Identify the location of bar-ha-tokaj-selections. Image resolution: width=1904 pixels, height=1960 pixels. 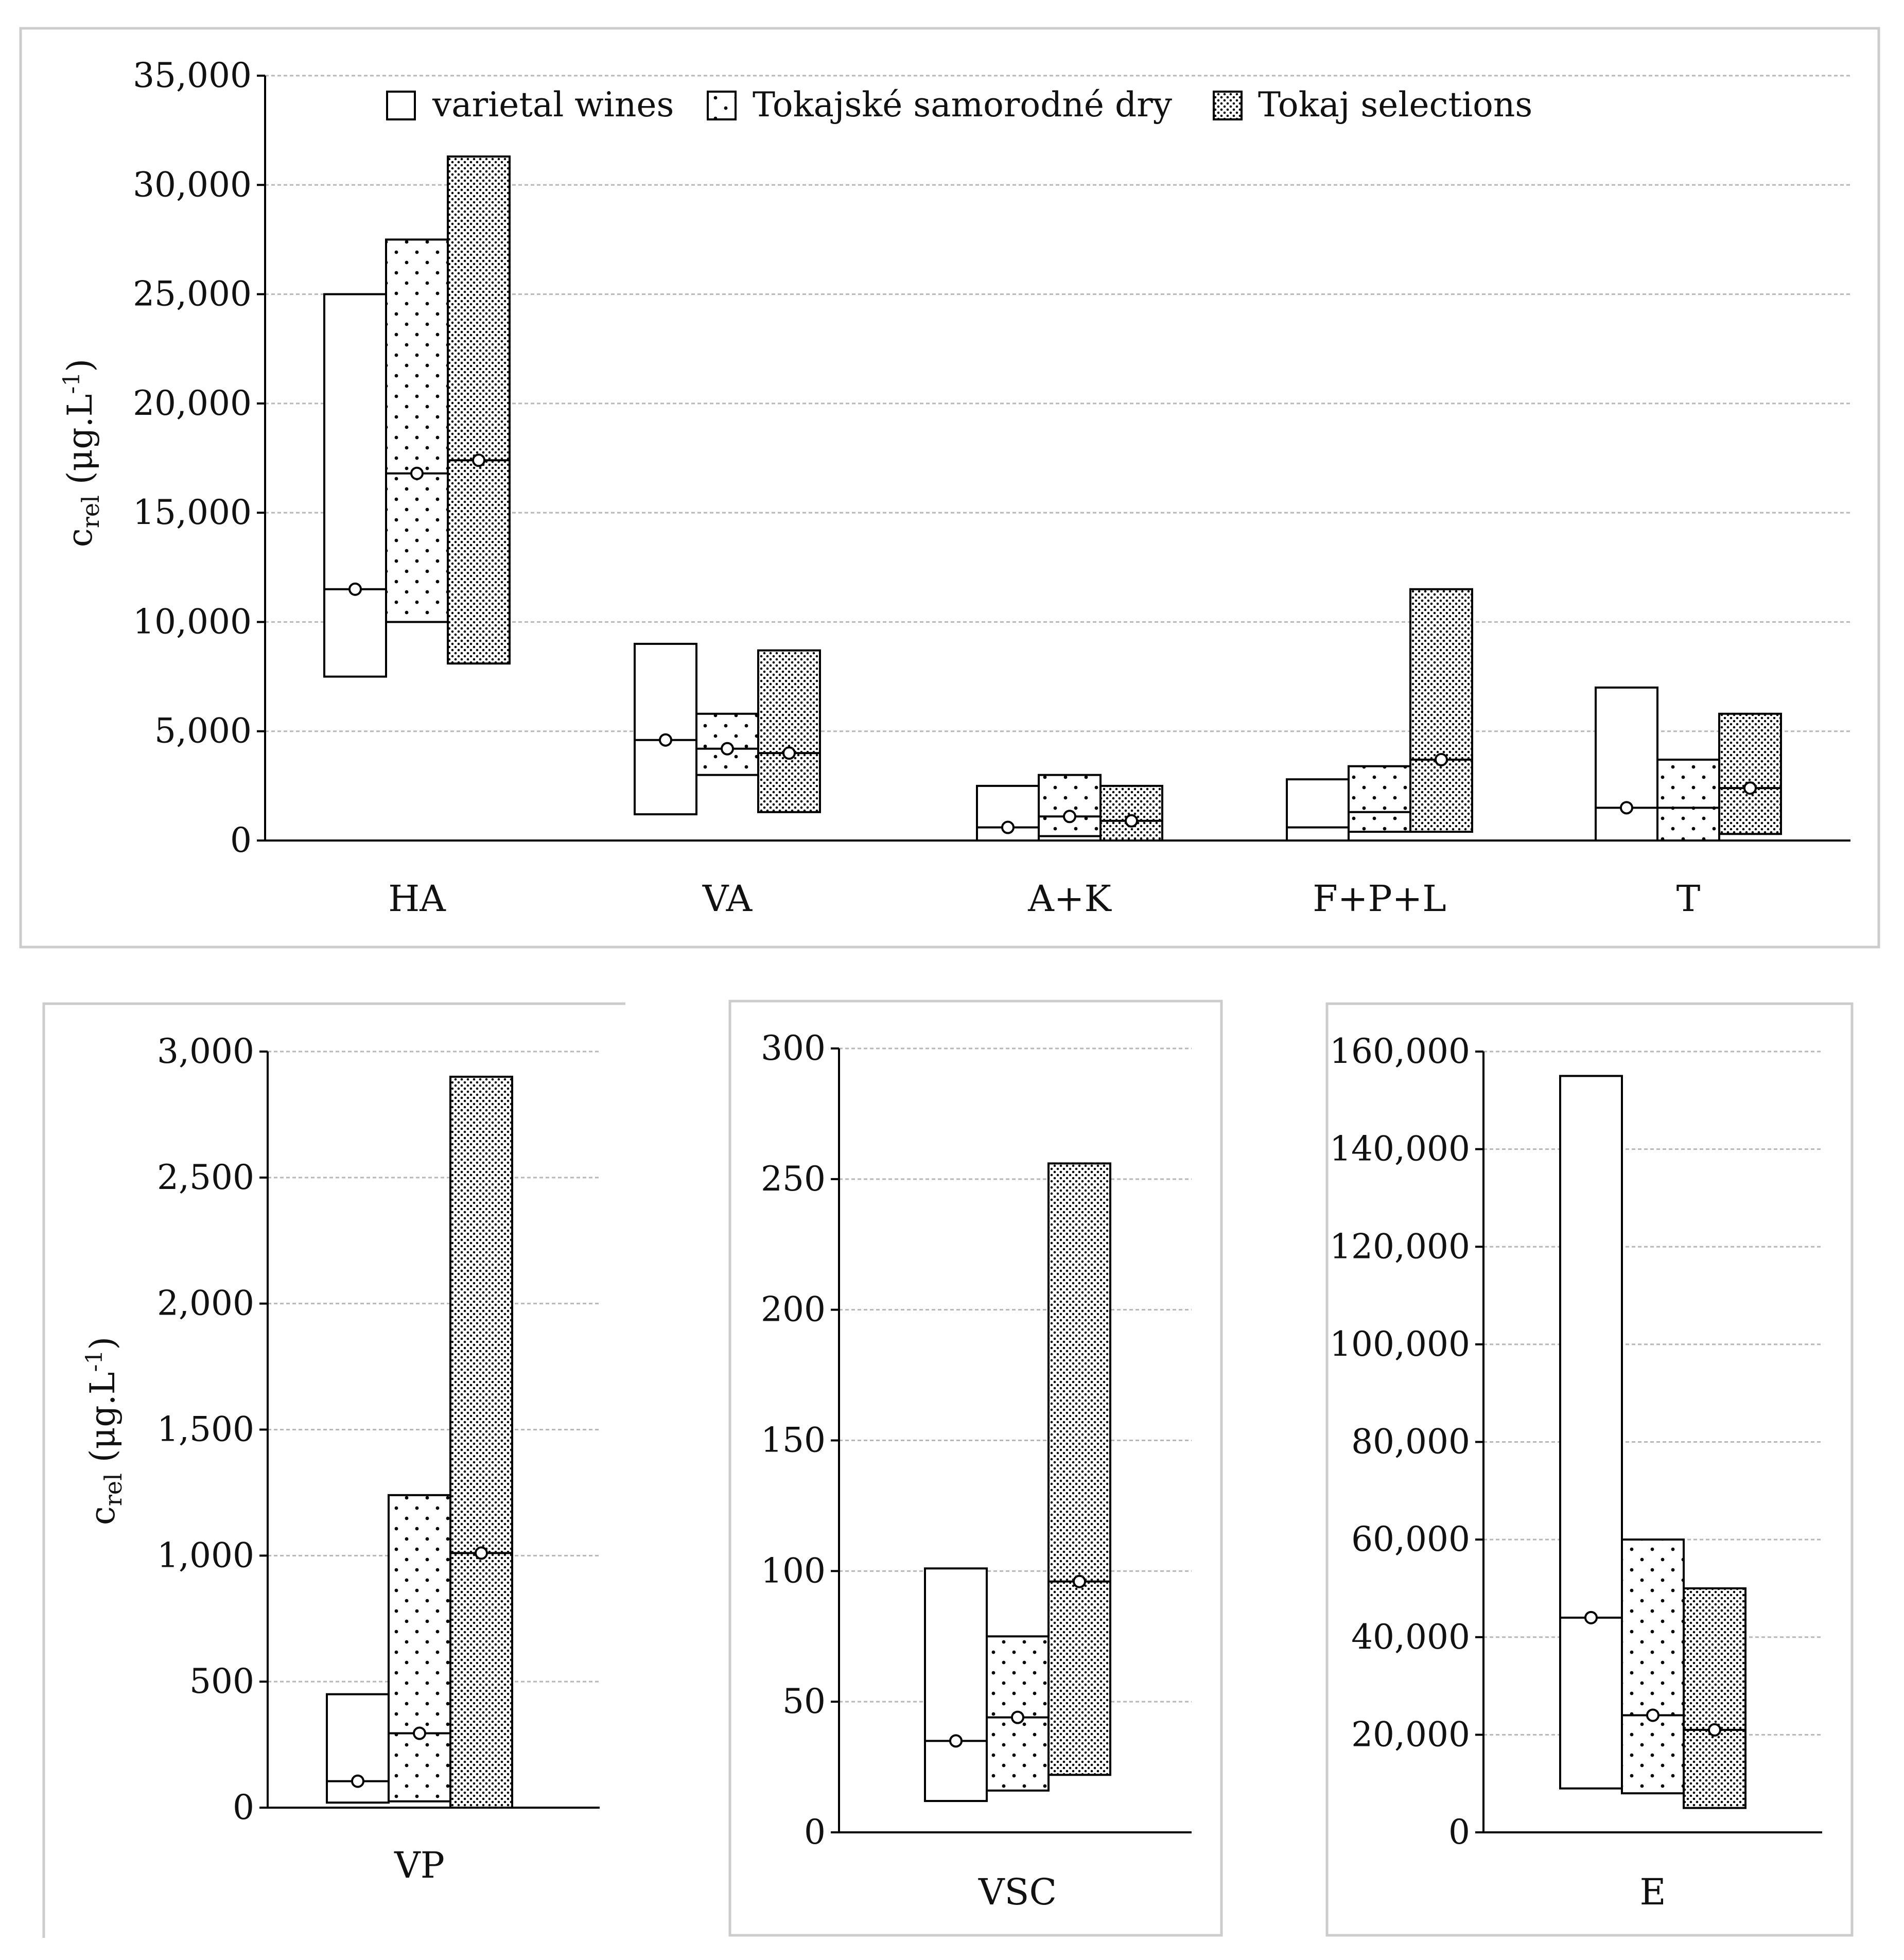
(479, 410).